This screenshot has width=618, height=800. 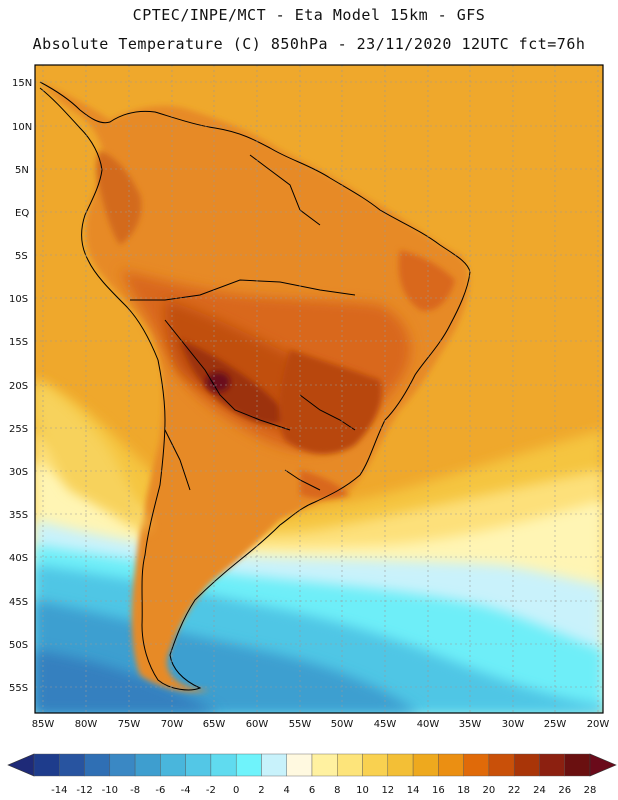 What do you see at coordinates (135, 790) in the screenshot?
I see `colorbar-label: -8` at bounding box center [135, 790].